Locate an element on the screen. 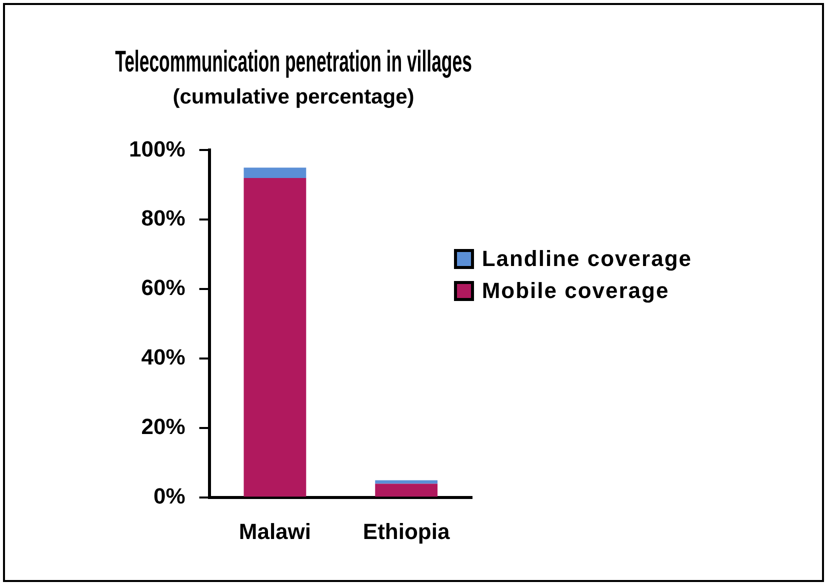 This screenshot has width=827, height=585. x-tick-label: Ethiopia is located at coordinates (406, 531).